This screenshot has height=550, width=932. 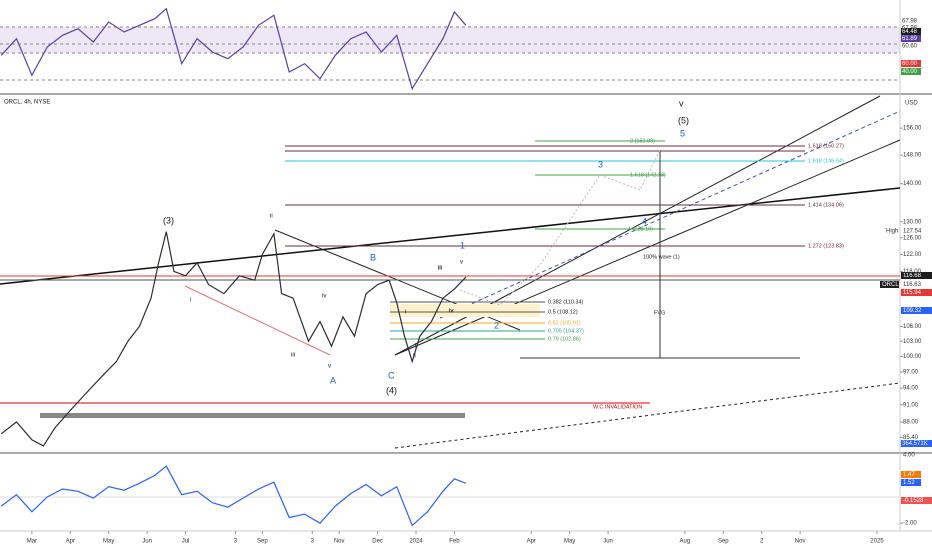 What do you see at coordinates (608, 542) in the screenshot?
I see `x-tick-label: Jun` at bounding box center [608, 542].